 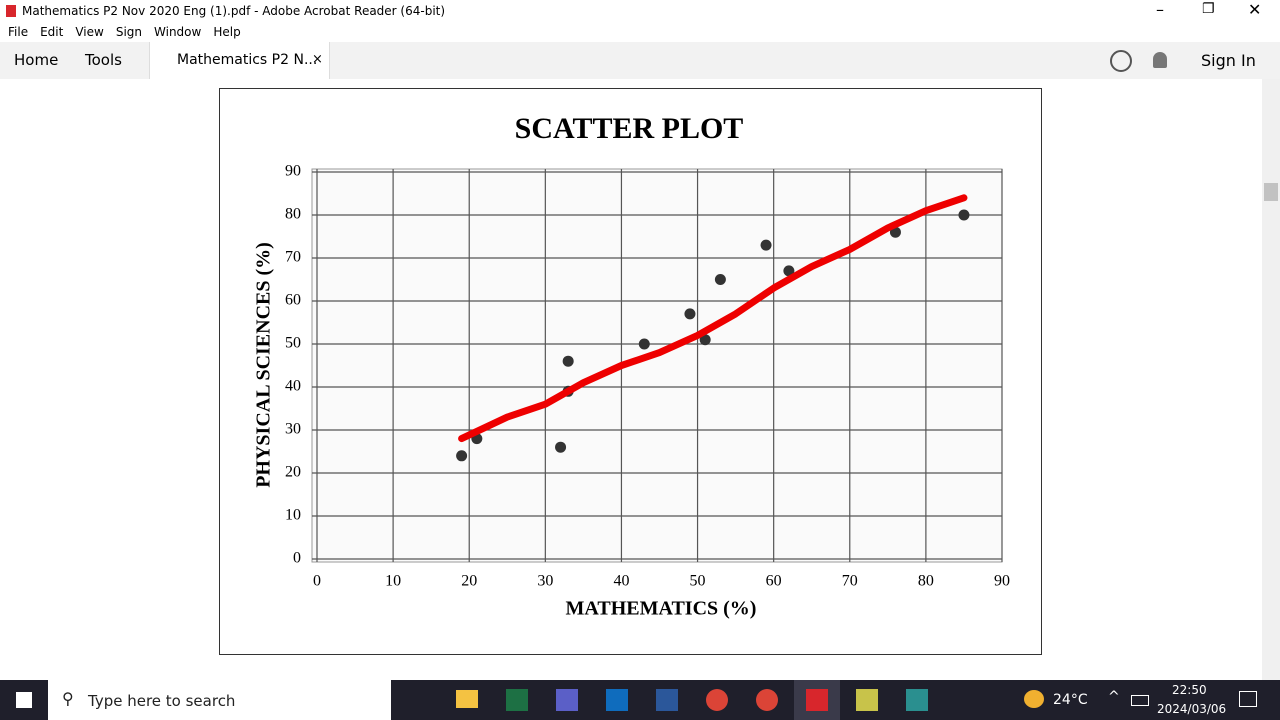 I want to click on y-tick-label: 50, so click(x=293, y=343).